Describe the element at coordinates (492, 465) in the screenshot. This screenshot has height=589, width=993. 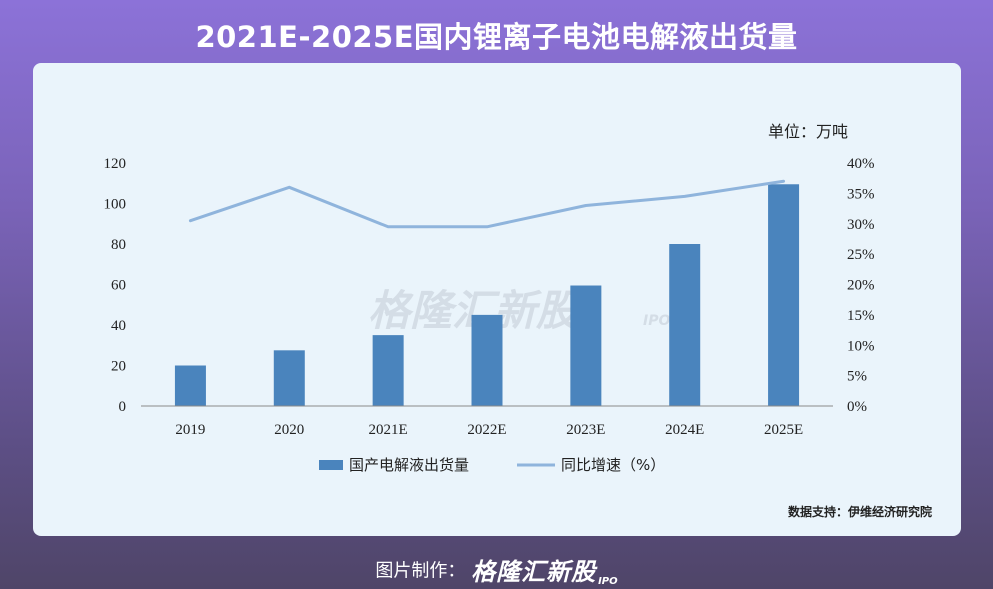
I see `legend: 国产电解液出货量 同比增速（%）` at that location.